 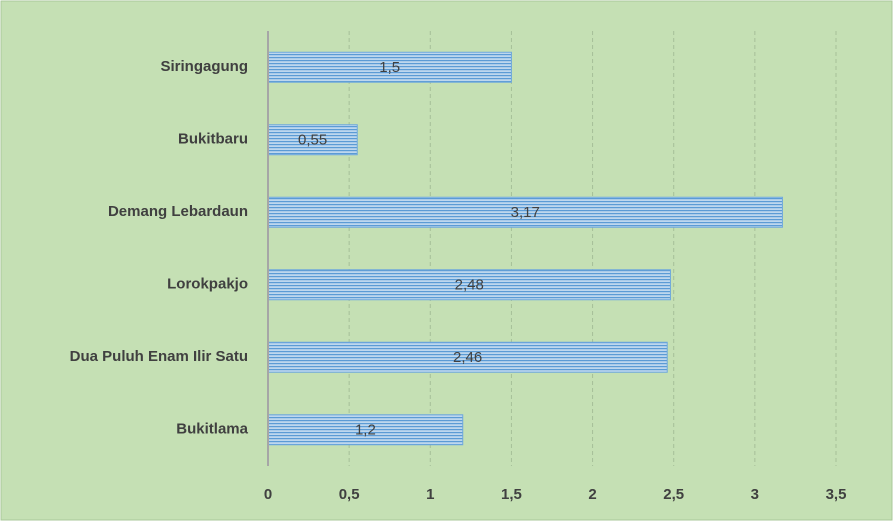 What do you see at coordinates (836, 494) in the screenshot?
I see `x-tick-label: 3,5` at bounding box center [836, 494].